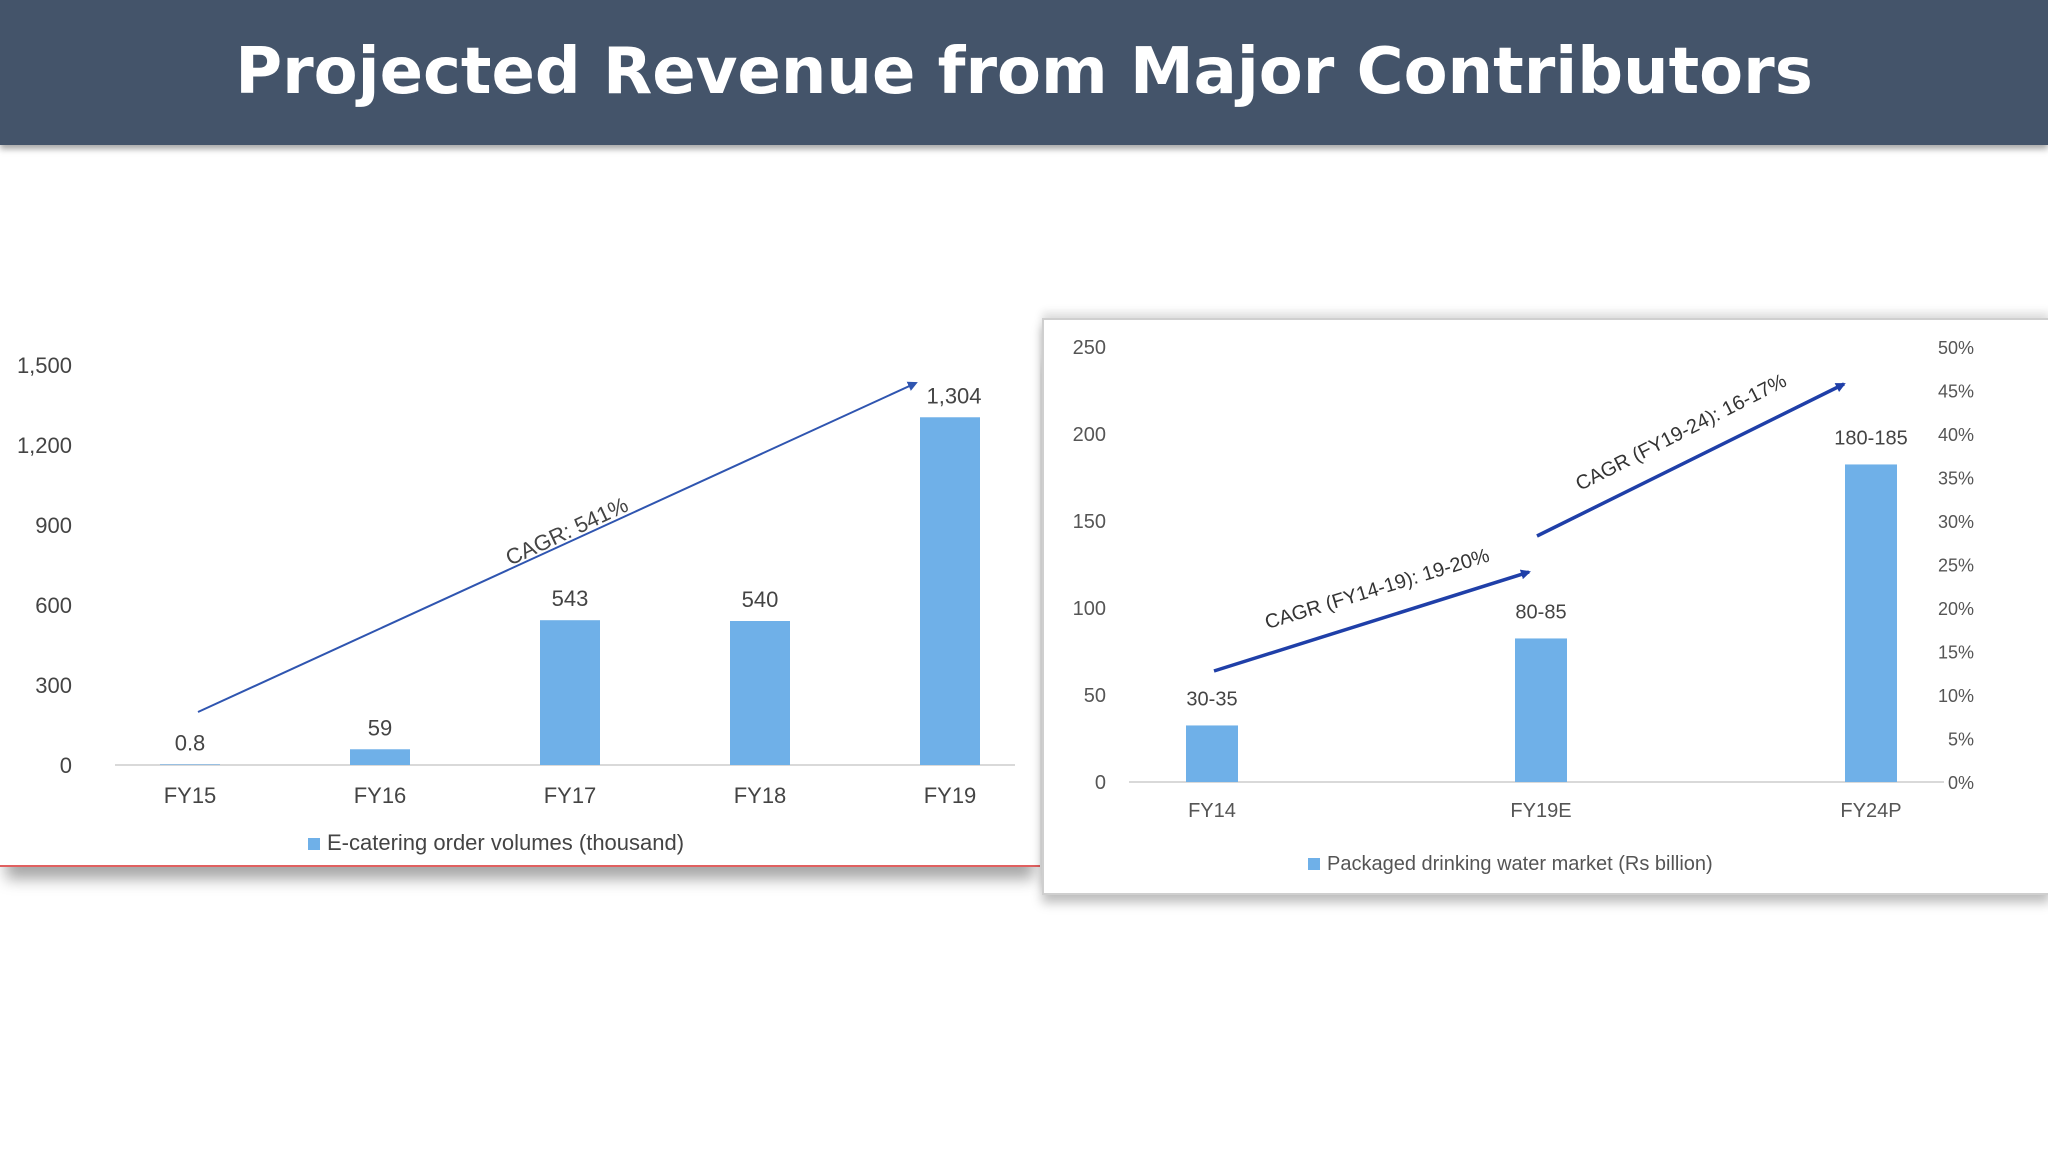 This screenshot has height=1152, width=2048. Describe the element at coordinates (1089, 435) in the screenshot. I see `y-tick-label: 200` at that location.